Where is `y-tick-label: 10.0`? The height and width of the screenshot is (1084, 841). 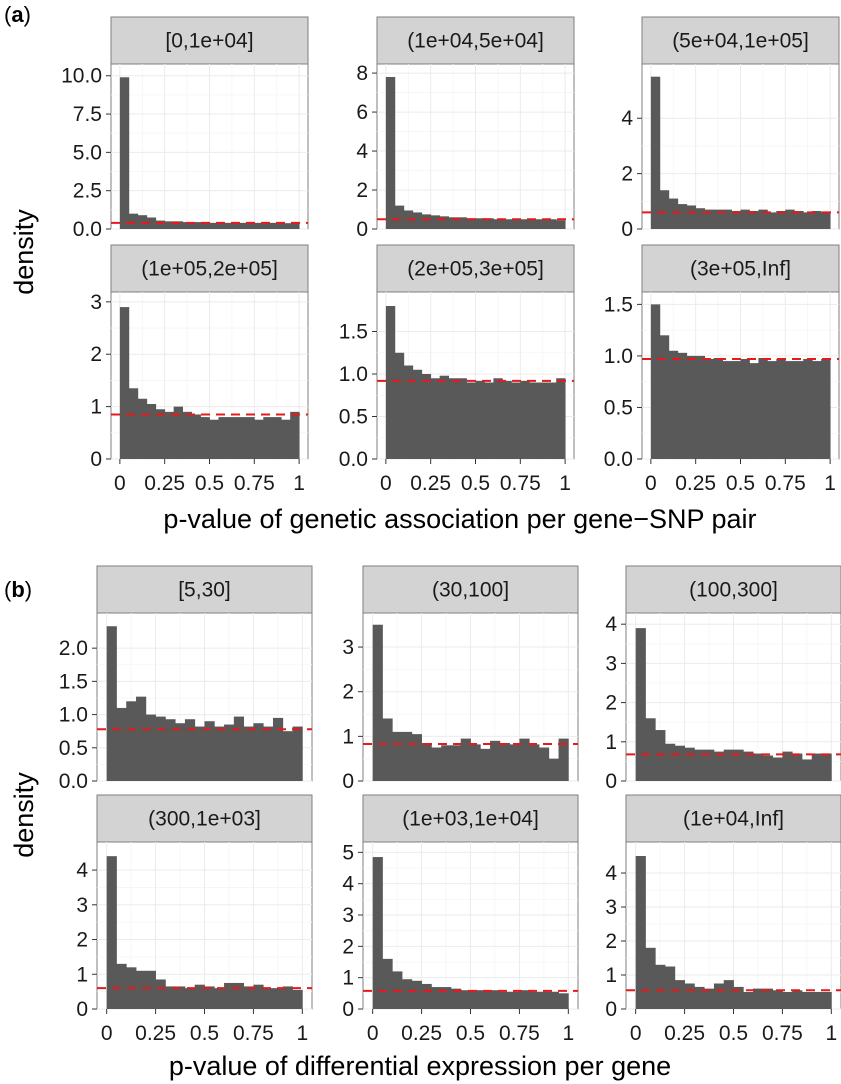 y-tick-label: 10.0 is located at coordinates (81, 76).